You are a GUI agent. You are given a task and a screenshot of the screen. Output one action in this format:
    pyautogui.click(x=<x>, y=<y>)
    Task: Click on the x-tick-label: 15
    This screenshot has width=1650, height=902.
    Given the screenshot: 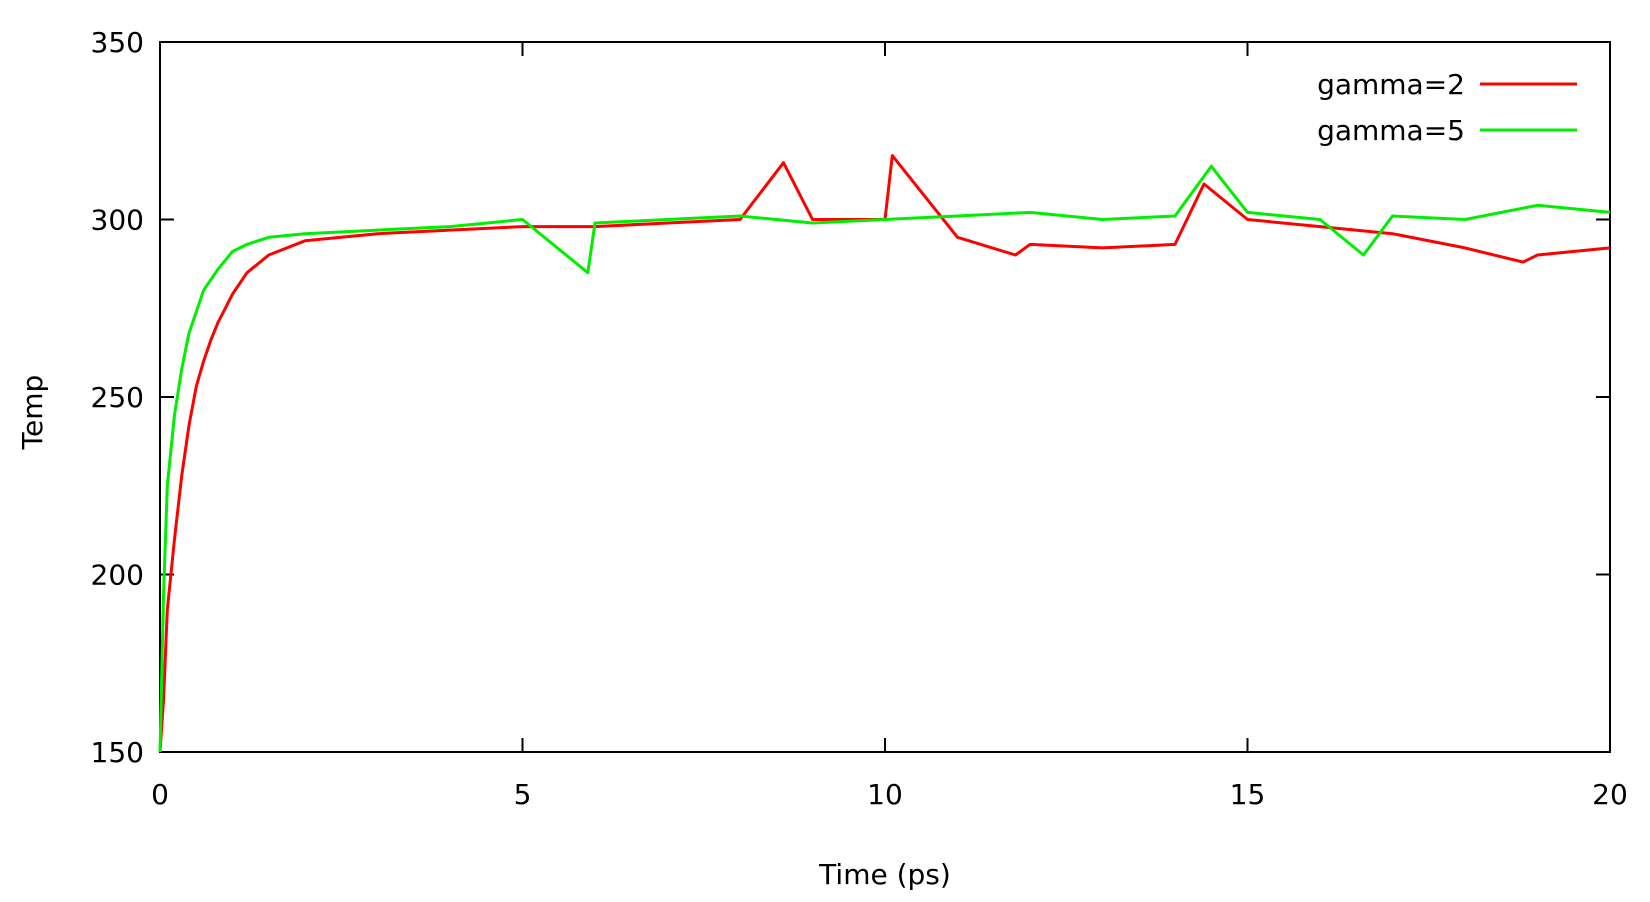 What is the action you would take?
    pyautogui.click(x=1248, y=794)
    